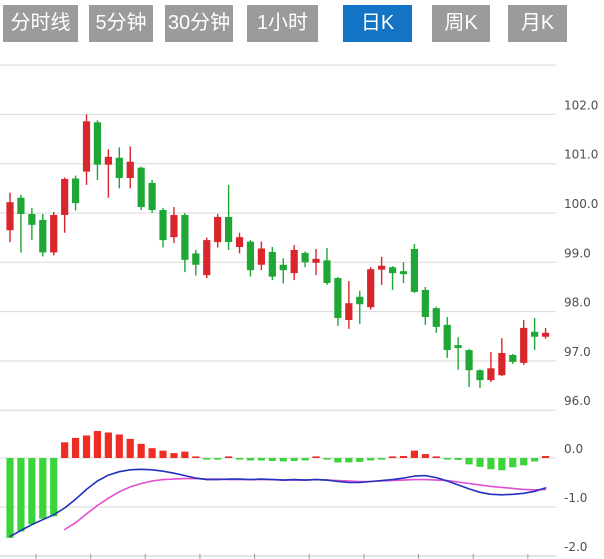 The width and height of the screenshot is (604, 559). Describe the element at coordinates (40, 23) in the screenshot. I see `tab-timeline: 分时线` at that location.